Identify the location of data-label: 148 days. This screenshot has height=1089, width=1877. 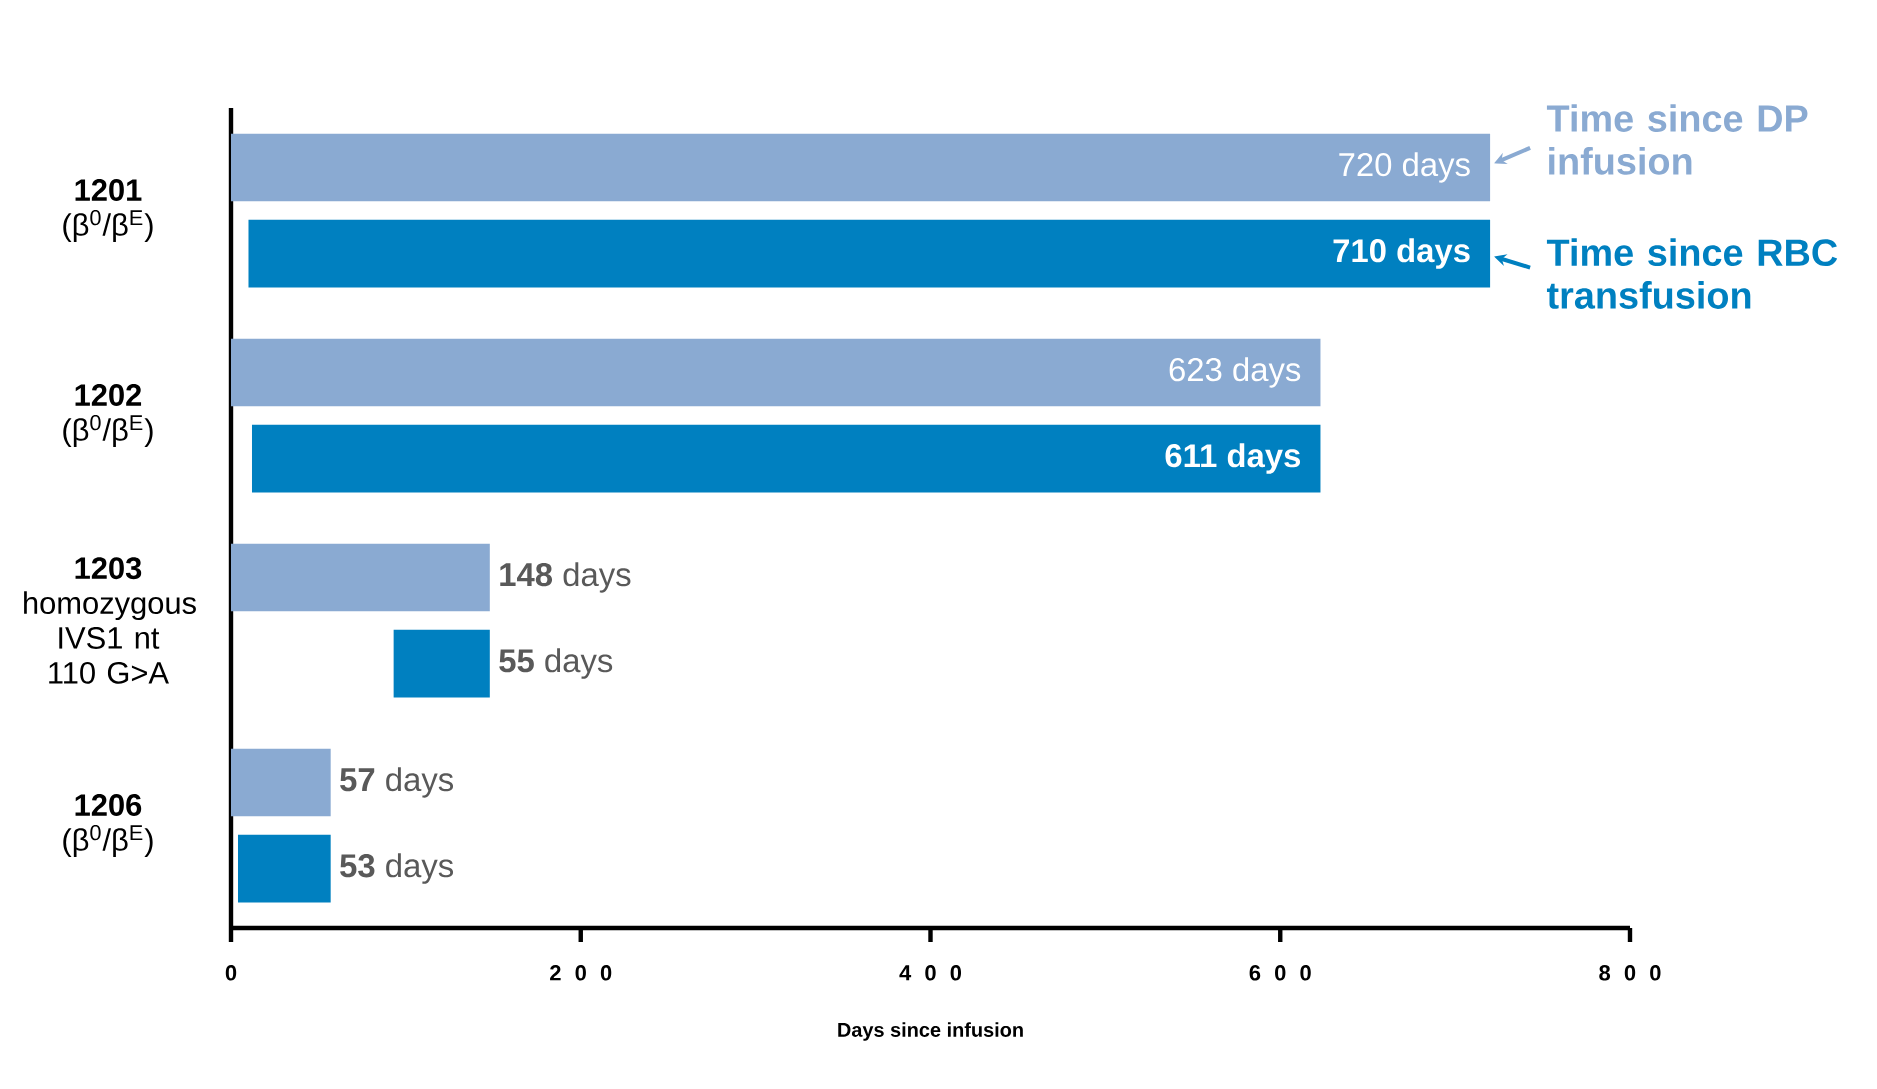
(565, 577).